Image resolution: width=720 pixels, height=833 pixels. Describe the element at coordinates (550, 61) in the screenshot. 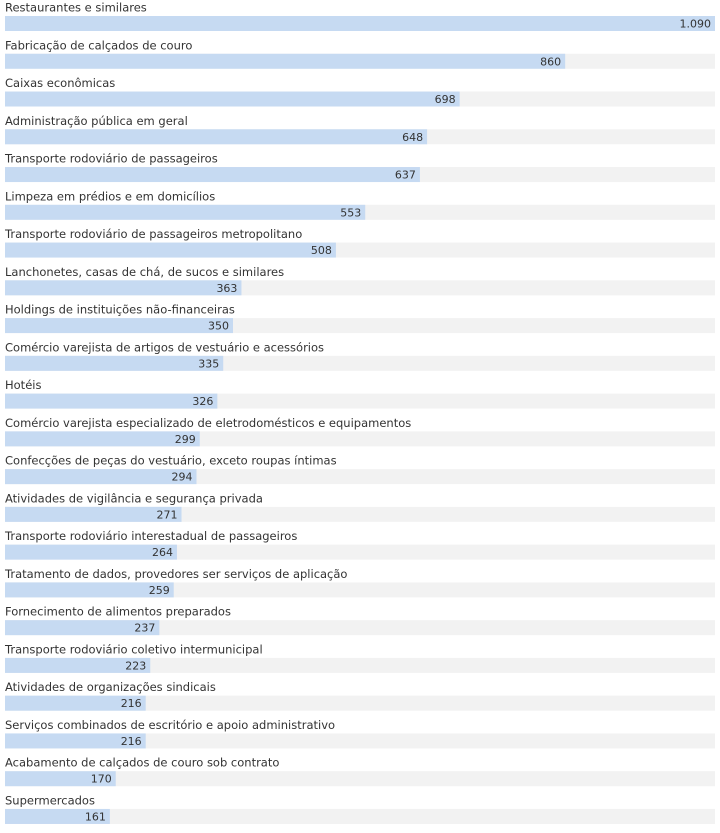

I see `value-label: 860` at that location.